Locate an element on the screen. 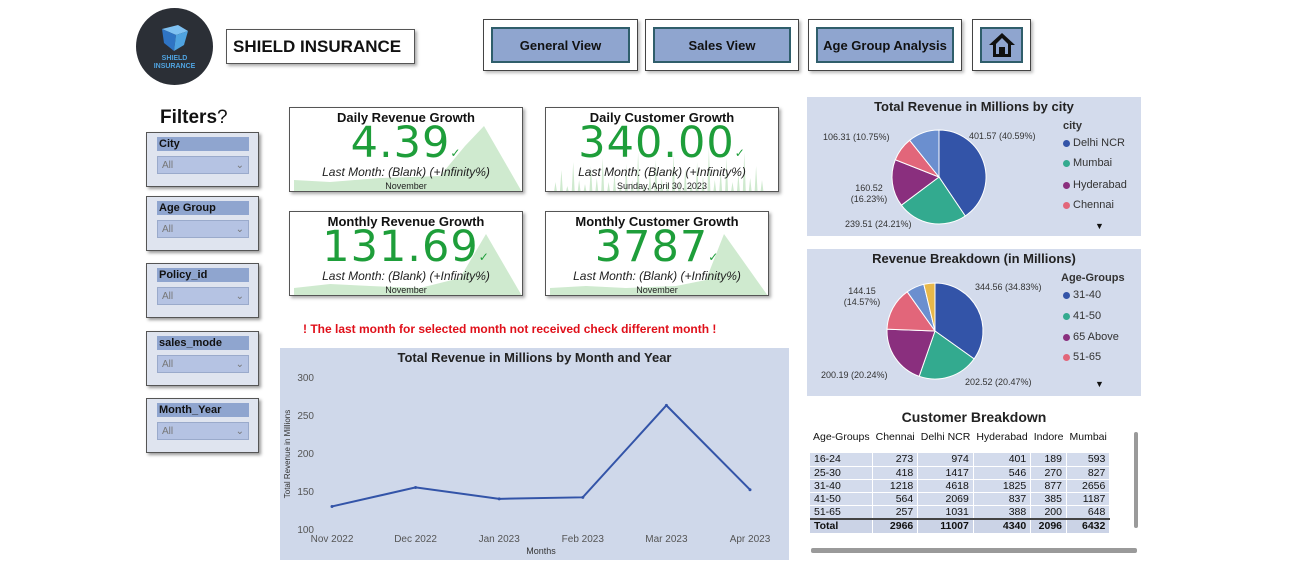 This screenshot has height=573, width=1303. table-cell: 837 is located at coordinates (1002, 499).